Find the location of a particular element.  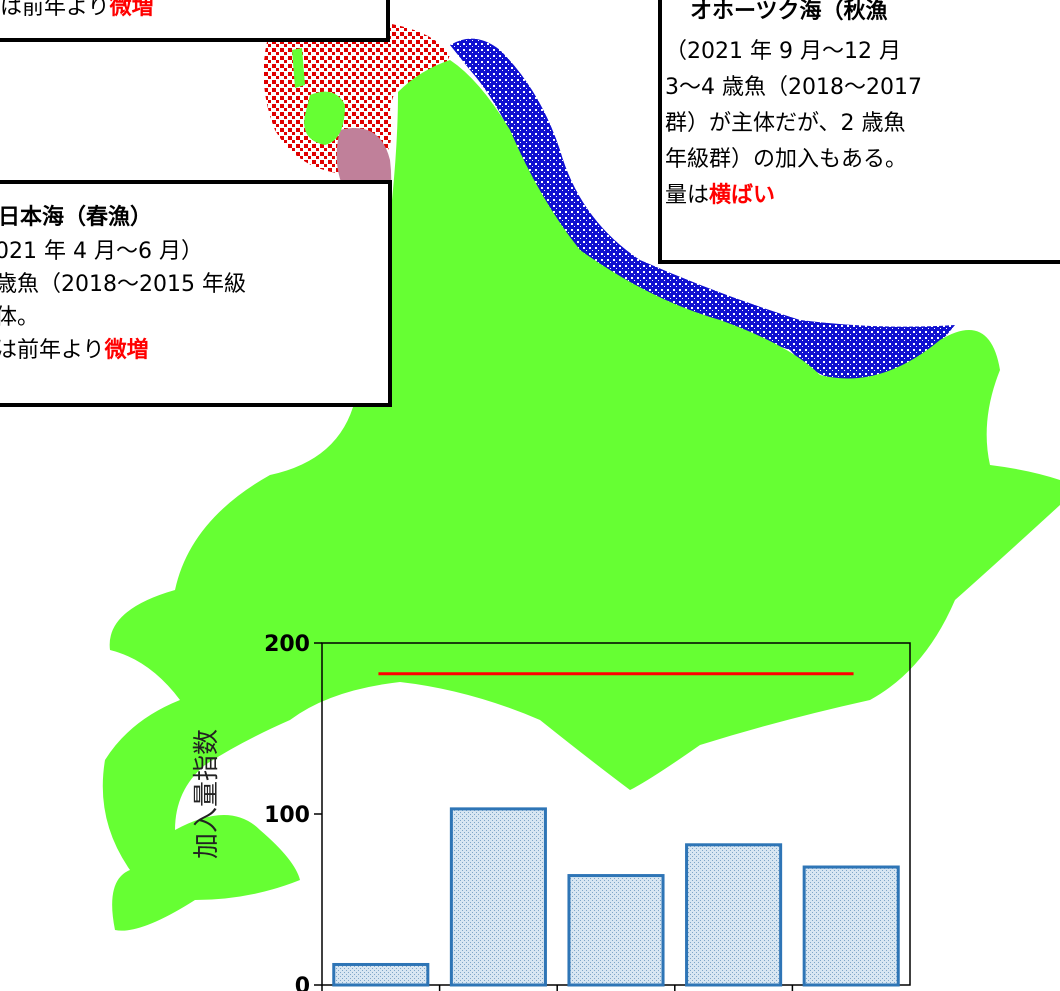

box-line: 体。 is located at coordinates (19, 317).